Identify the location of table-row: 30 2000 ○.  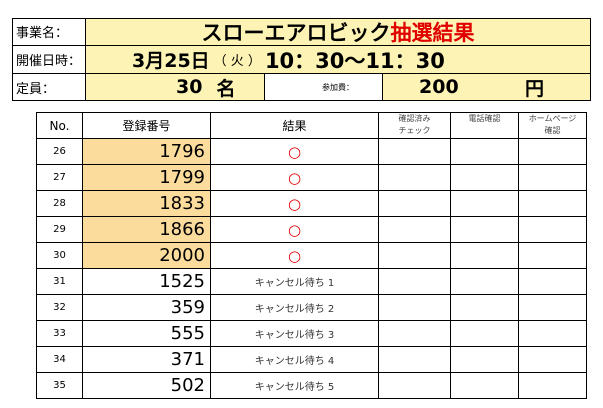
(311, 255).